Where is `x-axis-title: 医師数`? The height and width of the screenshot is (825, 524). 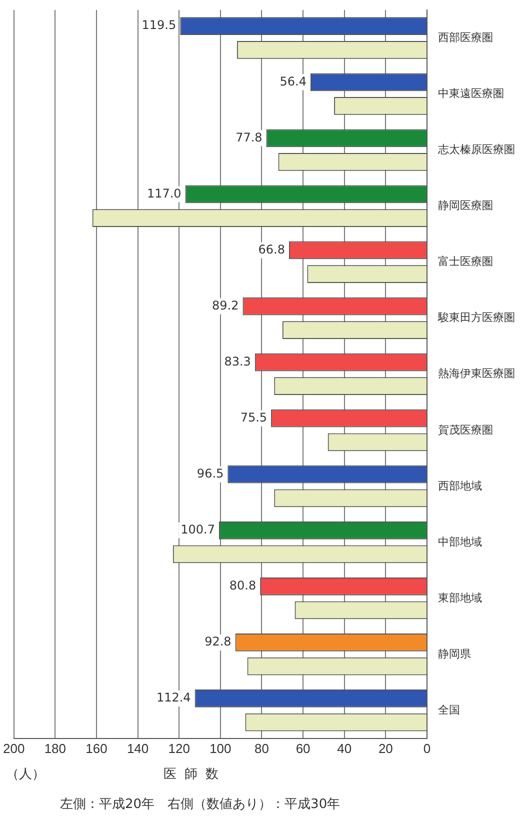
x-axis-title: 医師数 is located at coordinates (195, 774).